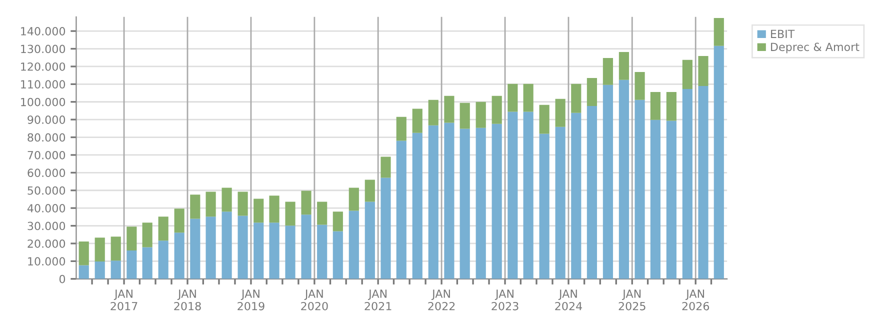 This screenshot has width=876, height=313. Describe the element at coordinates (46, 208) in the screenshot. I see `y-tick-label: 40.000` at that location.